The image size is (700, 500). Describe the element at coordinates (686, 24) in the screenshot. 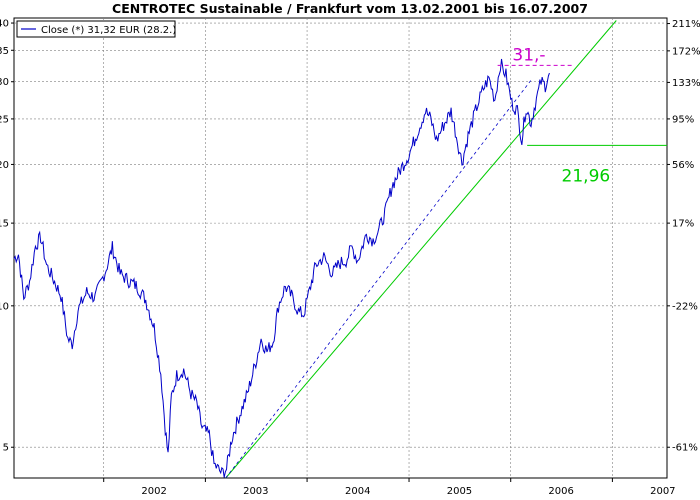

I see `y-tick-label-right: 211%` at that location.